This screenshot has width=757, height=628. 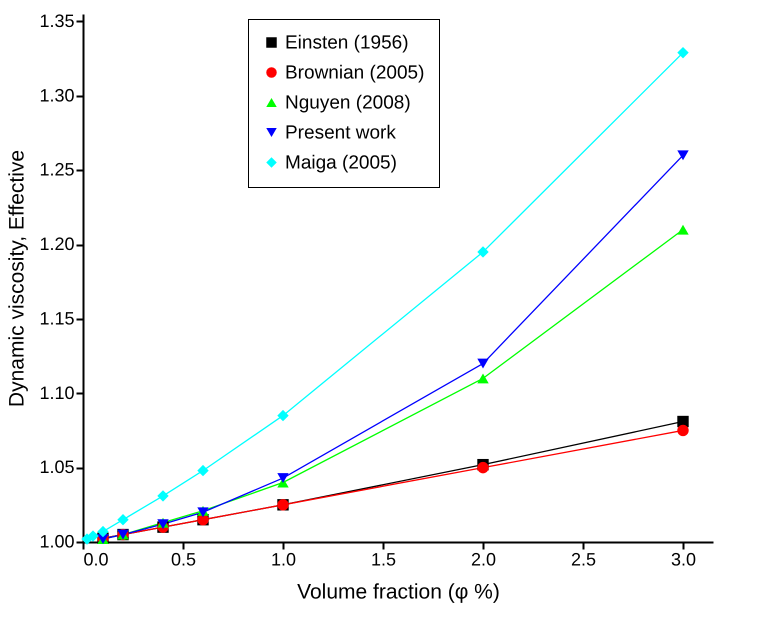 What do you see at coordinates (340, 133) in the screenshot?
I see `legend-label: Present work` at bounding box center [340, 133].